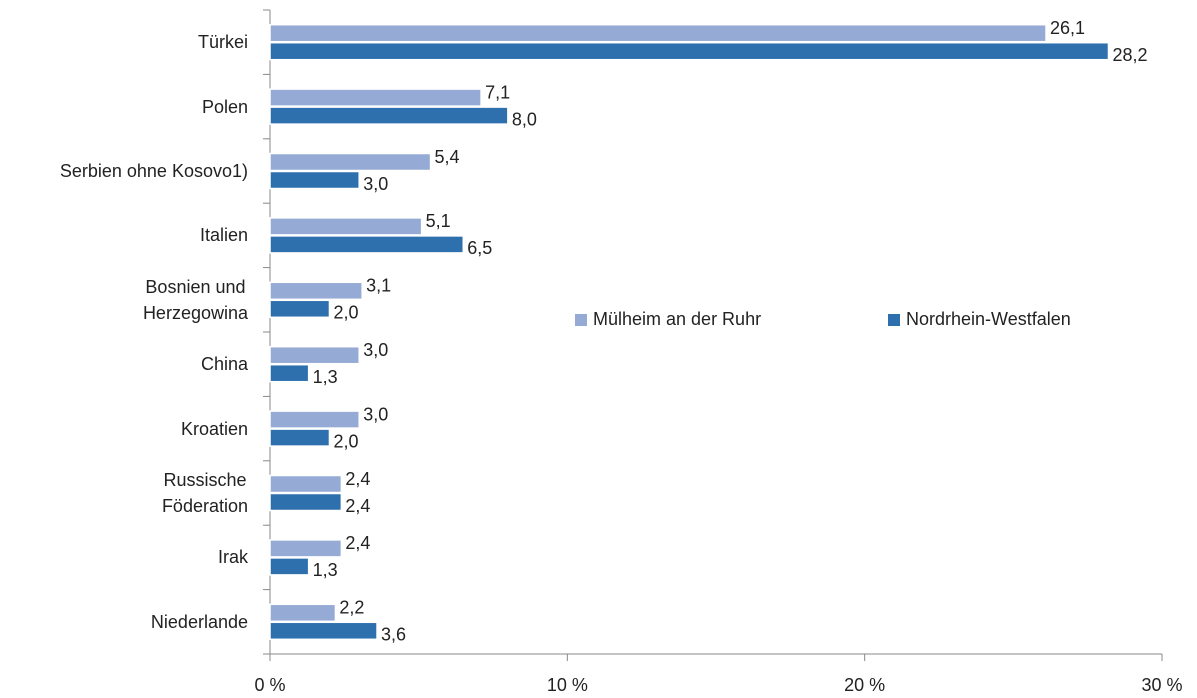 The width and height of the screenshot is (1197, 698). What do you see at coordinates (677, 319) in the screenshot?
I see `legend-label: Mülheim an der Ruhr` at bounding box center [677, 319].